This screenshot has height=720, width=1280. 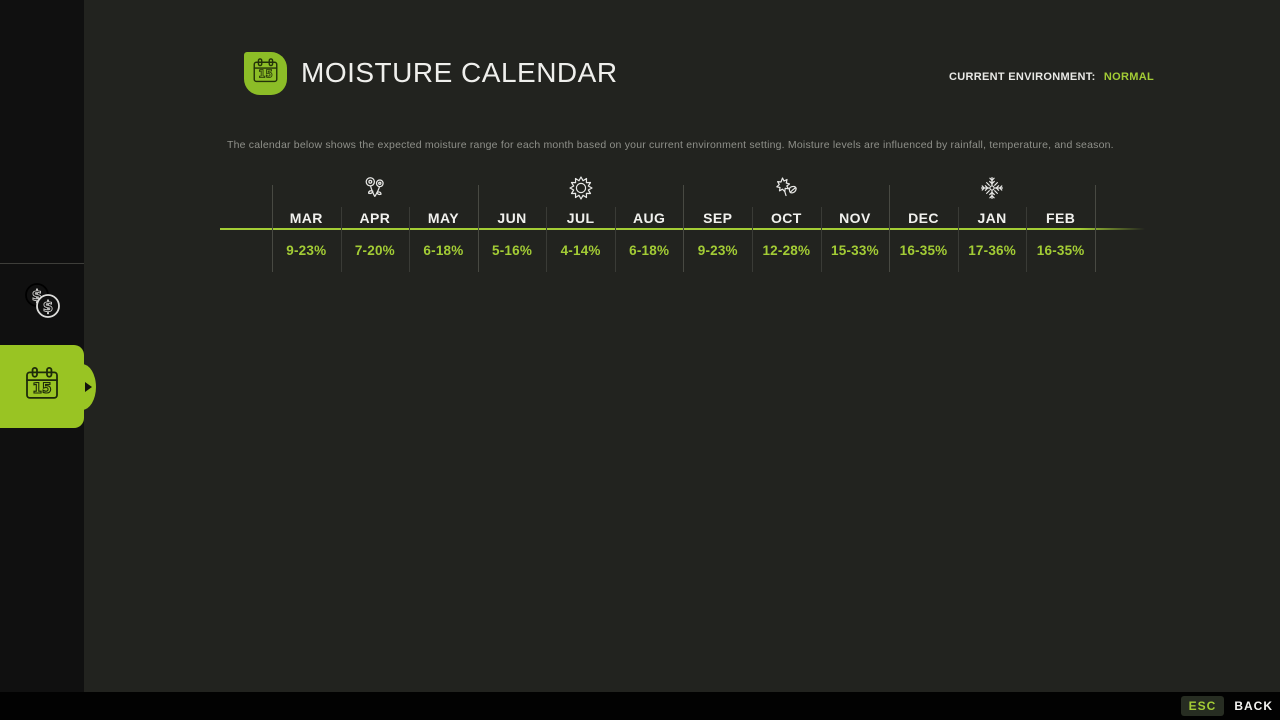 I want to click on sidebar-item-moisture-calendar: 15, so click(x=46, y=386).